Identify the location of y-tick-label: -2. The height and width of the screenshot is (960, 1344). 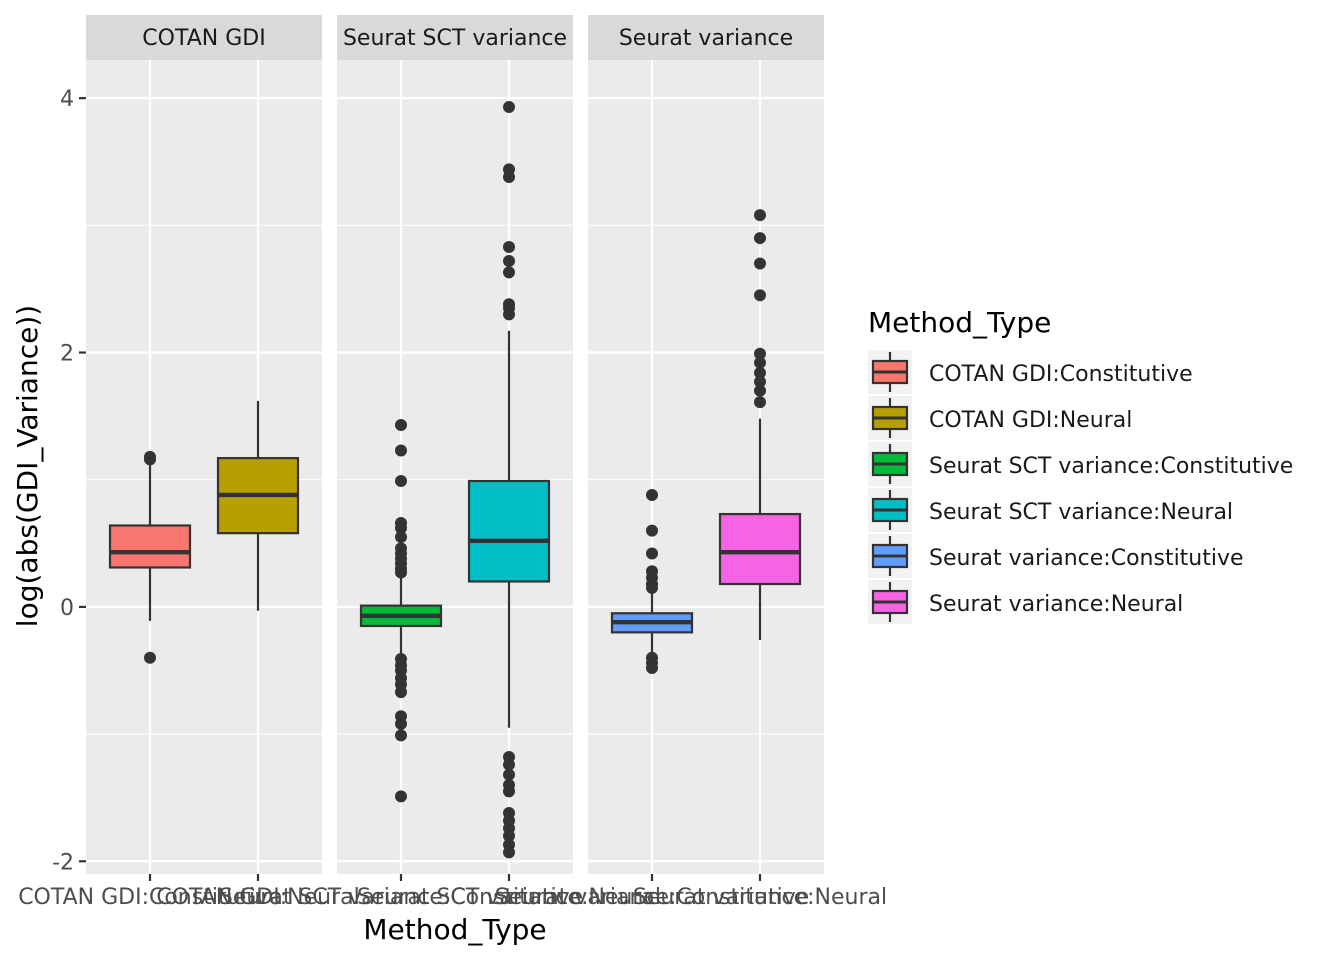
(63, 862).